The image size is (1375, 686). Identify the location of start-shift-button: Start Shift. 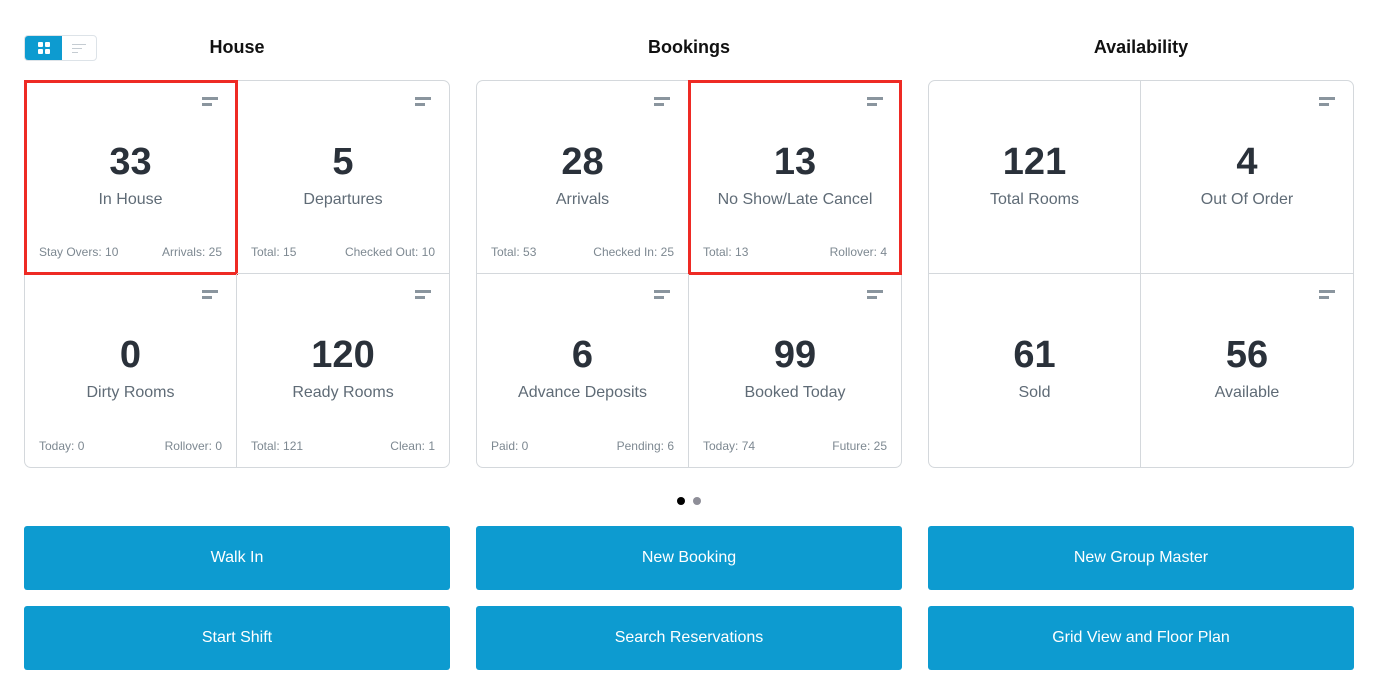
(237, 638).